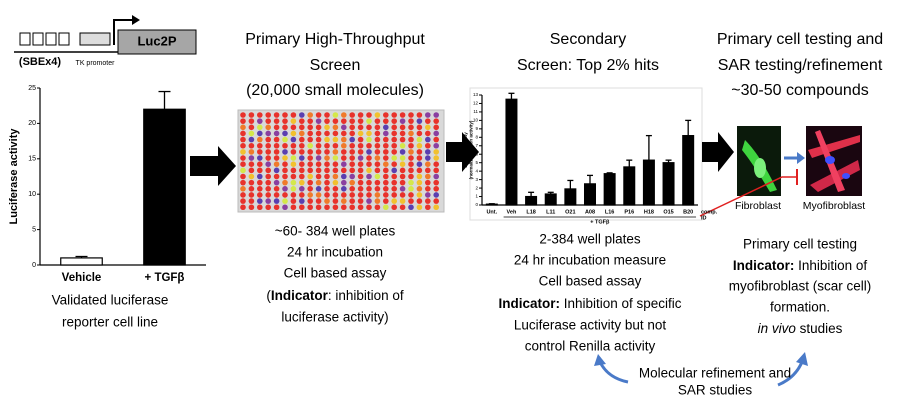 This screenshot has height=418, width=900. Describe the element at coordinates (300, 295) in the screenshot. I see `text-span: Indicator` at that location.